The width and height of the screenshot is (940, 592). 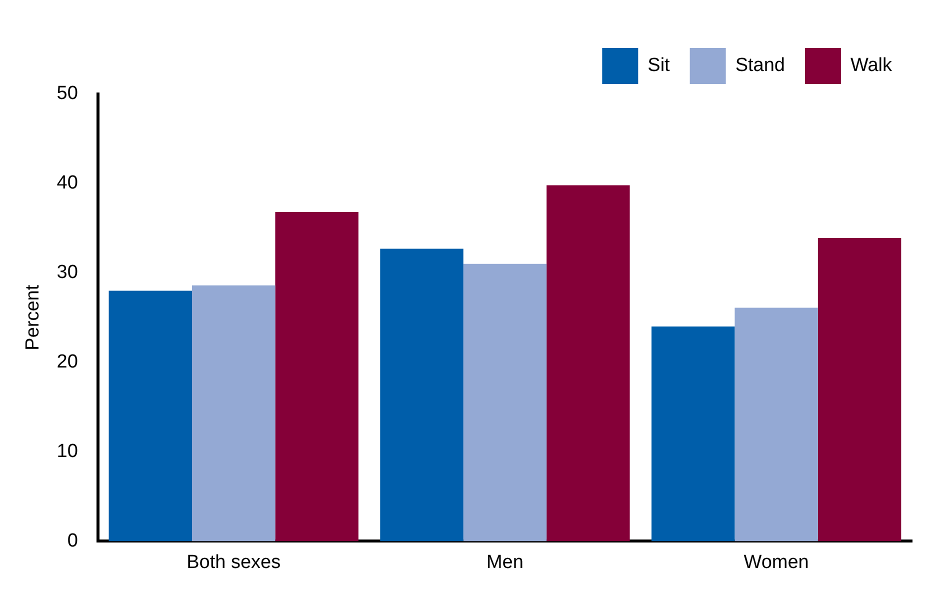 I want to click on y-tick-label: 50, so click(x=67, y=93).